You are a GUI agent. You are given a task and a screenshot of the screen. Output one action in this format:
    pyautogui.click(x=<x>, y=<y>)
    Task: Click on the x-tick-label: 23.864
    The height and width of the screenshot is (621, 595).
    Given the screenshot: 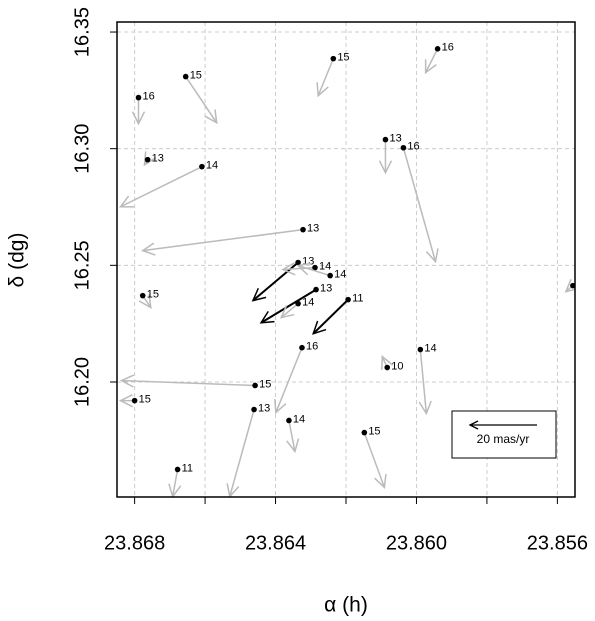 What is the action you would take?
    pyautogui.click(x=275, y=543)
    